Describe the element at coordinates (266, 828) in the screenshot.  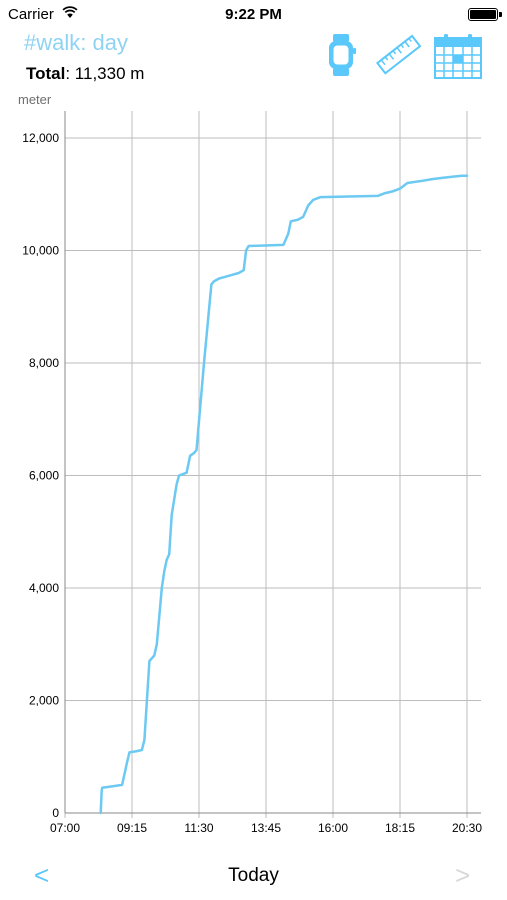
I see `x-tick-label: 13:45` at that location.